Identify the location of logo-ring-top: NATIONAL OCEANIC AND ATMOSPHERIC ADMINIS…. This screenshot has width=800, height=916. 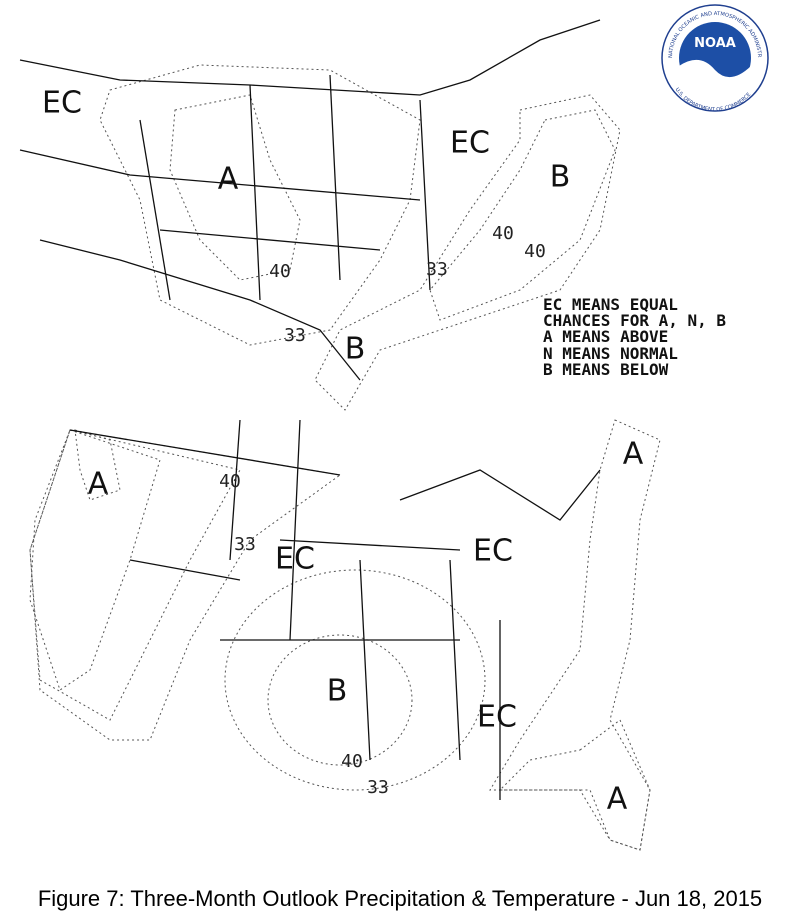
(381, 29).